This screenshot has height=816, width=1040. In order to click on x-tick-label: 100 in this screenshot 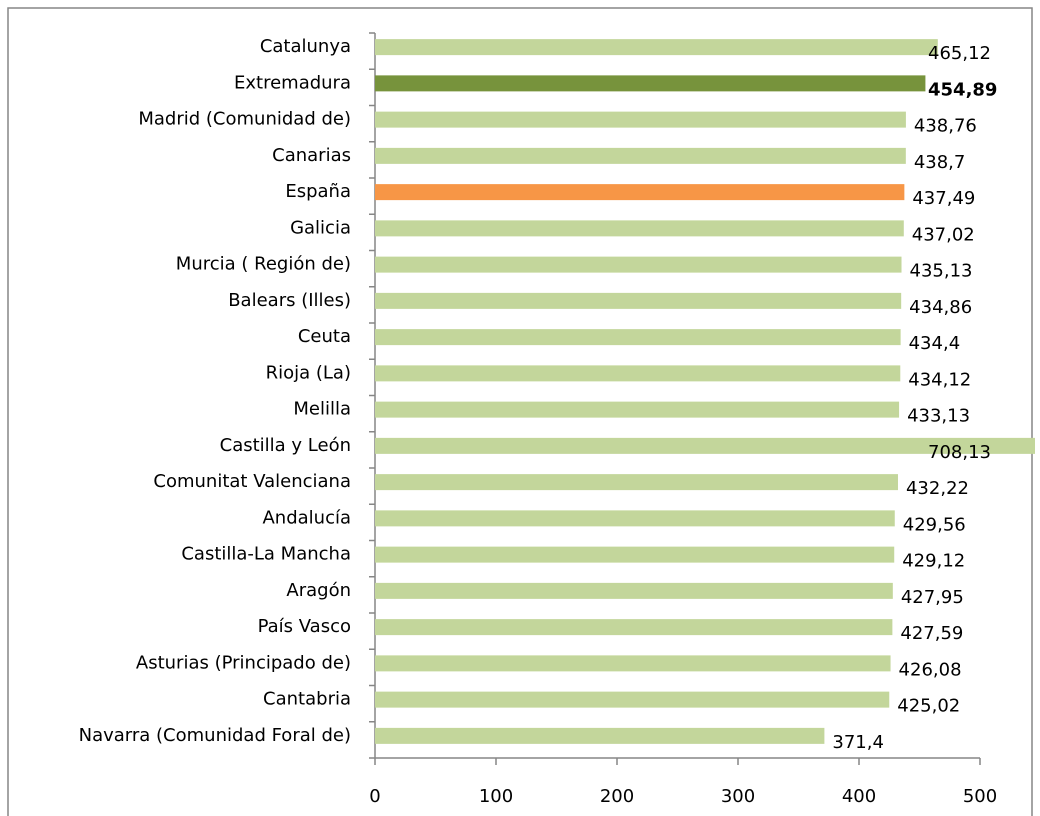, I will do `click(496, 796)`.